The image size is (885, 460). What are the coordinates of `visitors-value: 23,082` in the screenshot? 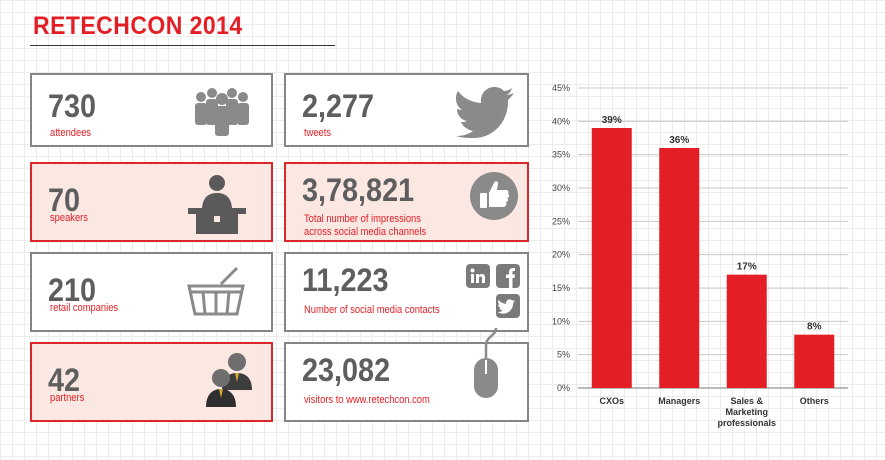 It's located at (346, 370).